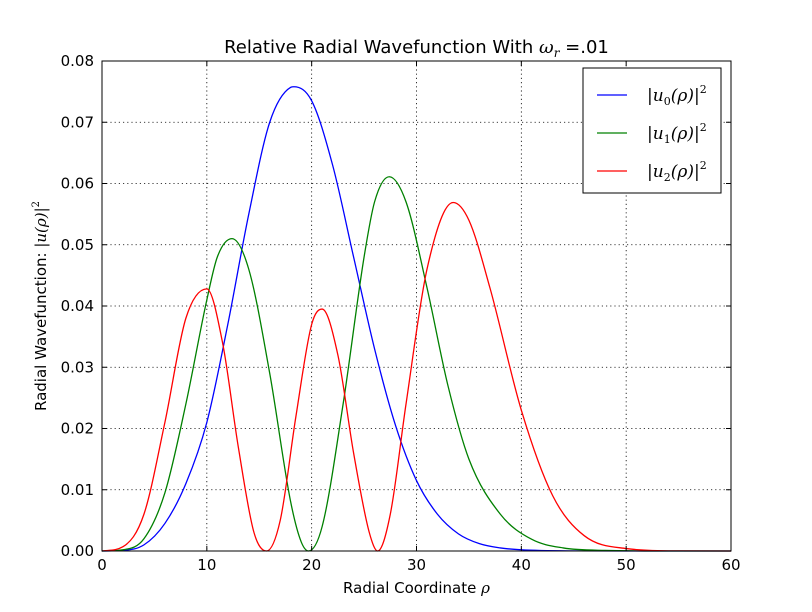  What do you see at coordinates (557, 53) in the screenshot?
I see `chart-title-symbol-subscript: r` at bounding box center [557, 53].